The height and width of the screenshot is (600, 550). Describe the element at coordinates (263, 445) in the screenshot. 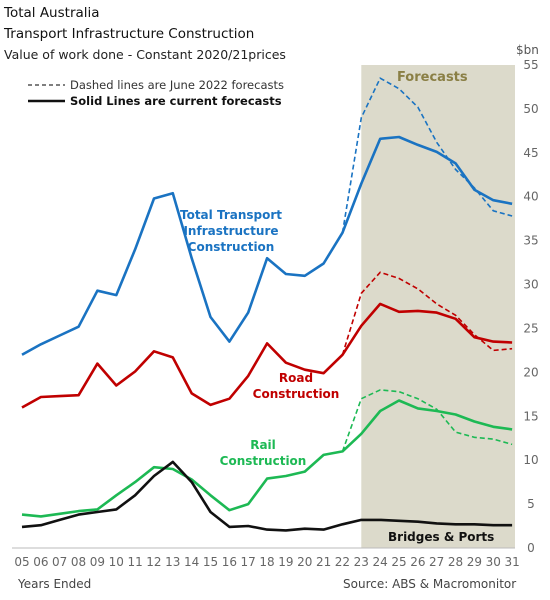

I see `series-label: Rail` at that location.